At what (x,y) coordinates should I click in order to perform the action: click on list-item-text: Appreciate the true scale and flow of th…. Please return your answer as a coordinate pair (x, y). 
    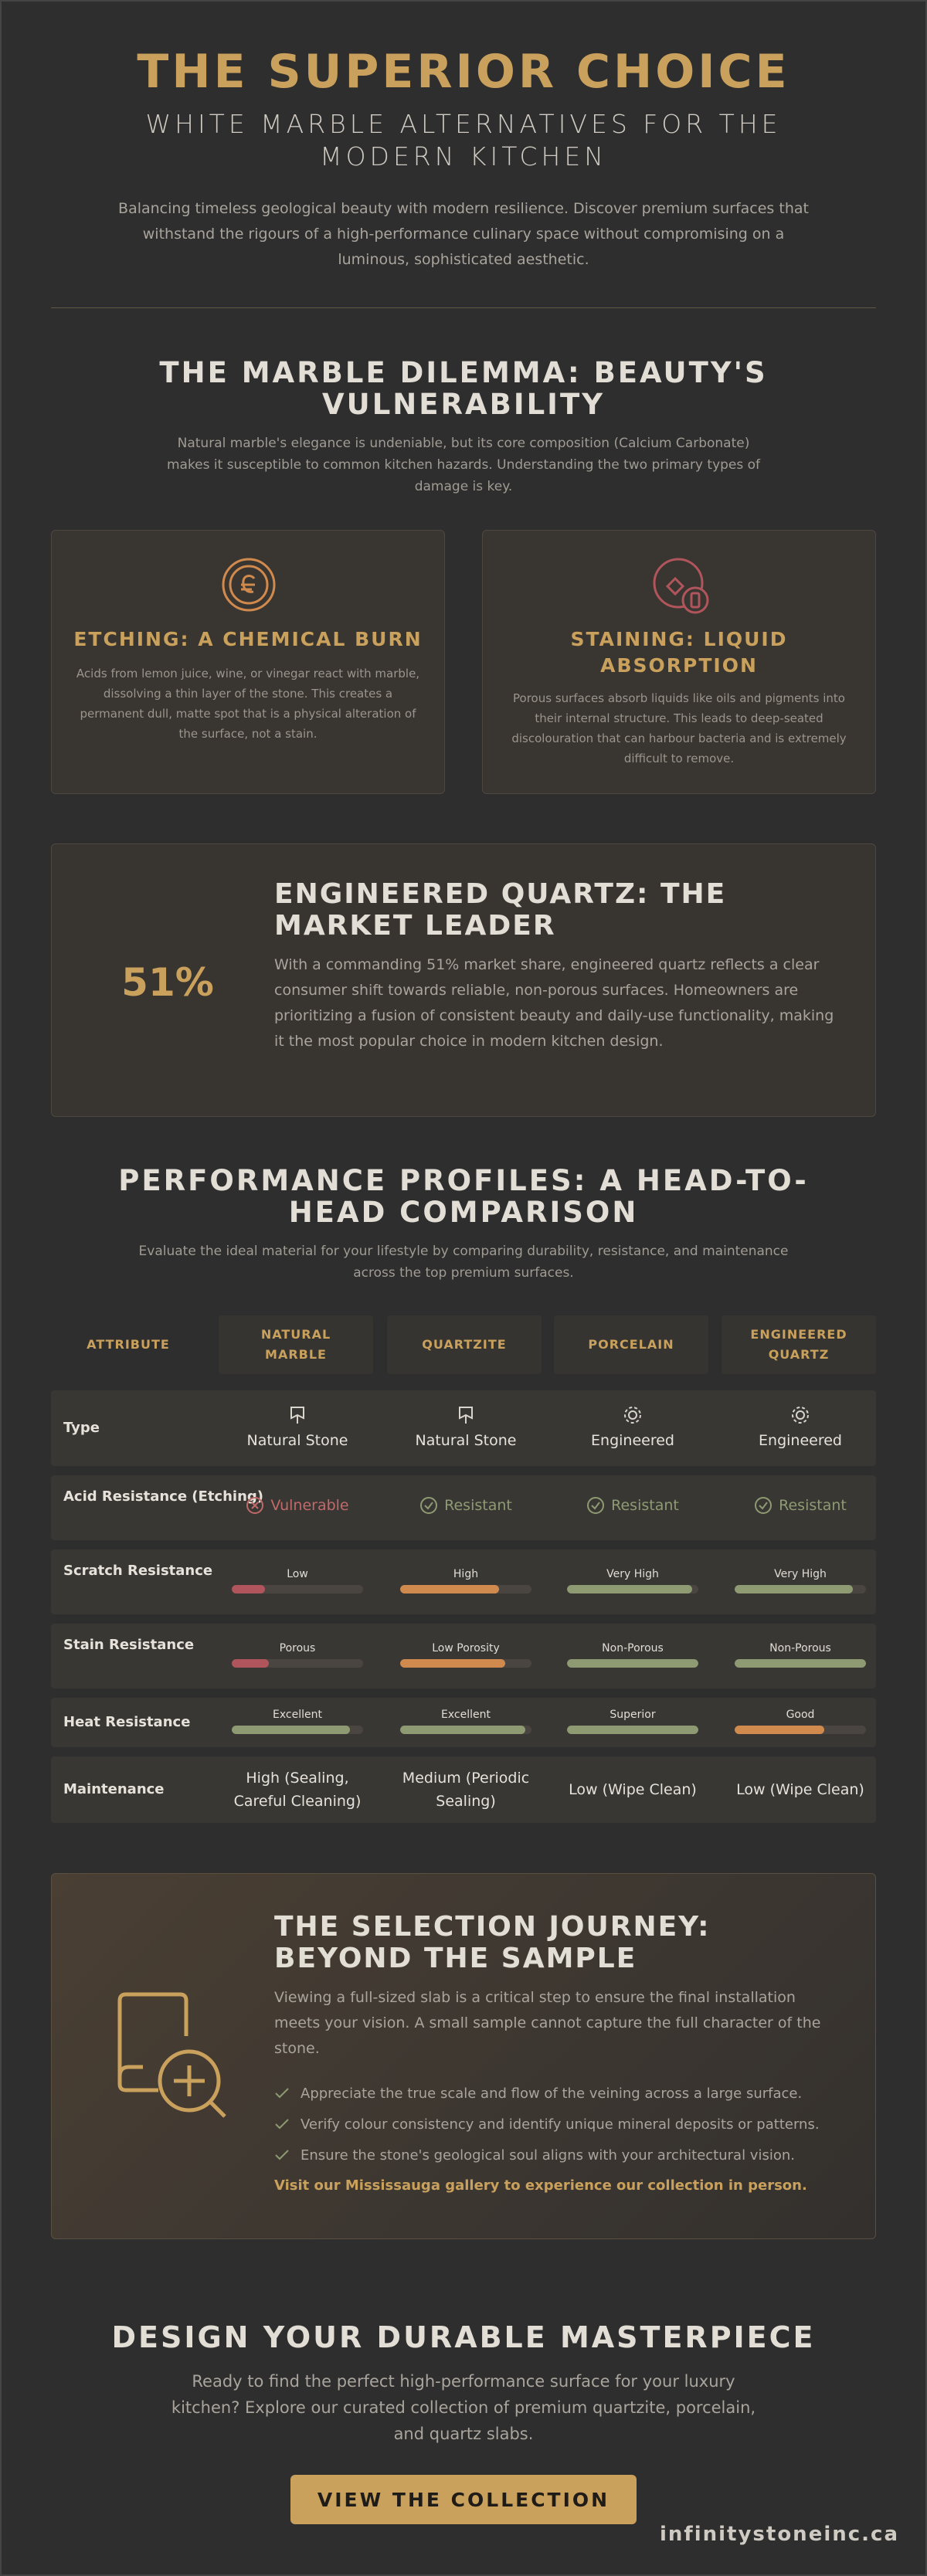
    Looking at the image, I should click on (552, 2093).